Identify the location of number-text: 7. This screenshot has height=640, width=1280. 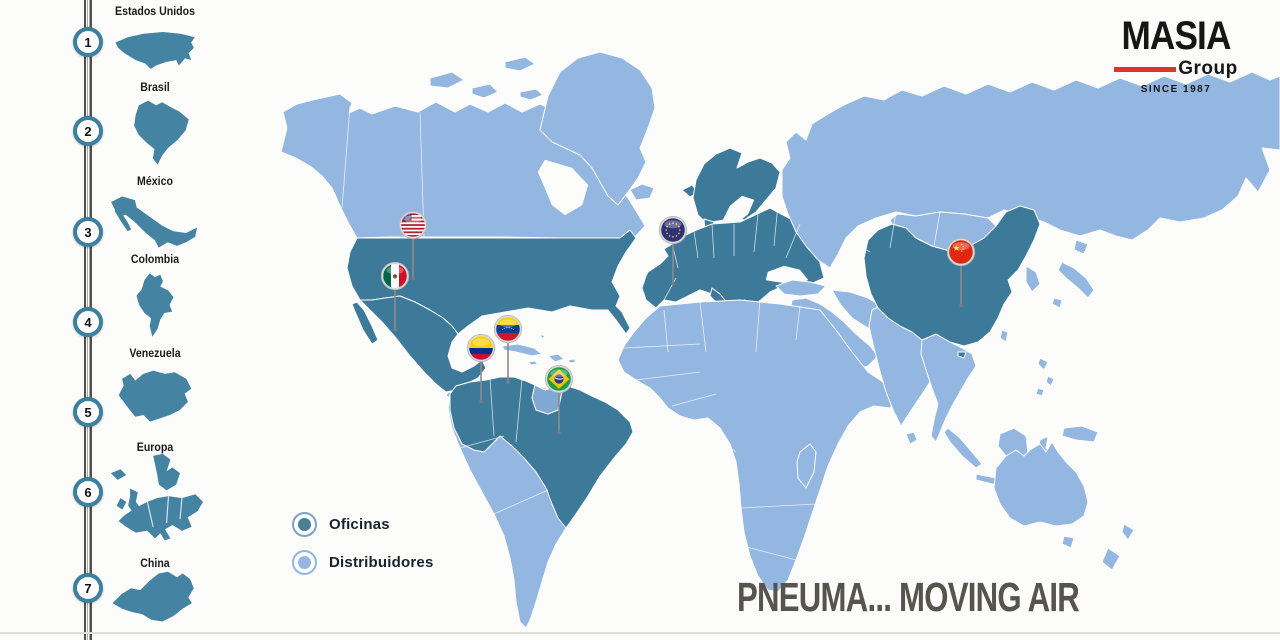
(88, 588).